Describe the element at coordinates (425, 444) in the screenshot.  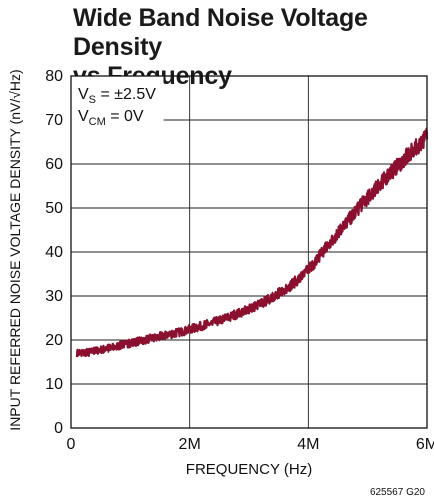
I see `x-tick-label: 6M` at that location.